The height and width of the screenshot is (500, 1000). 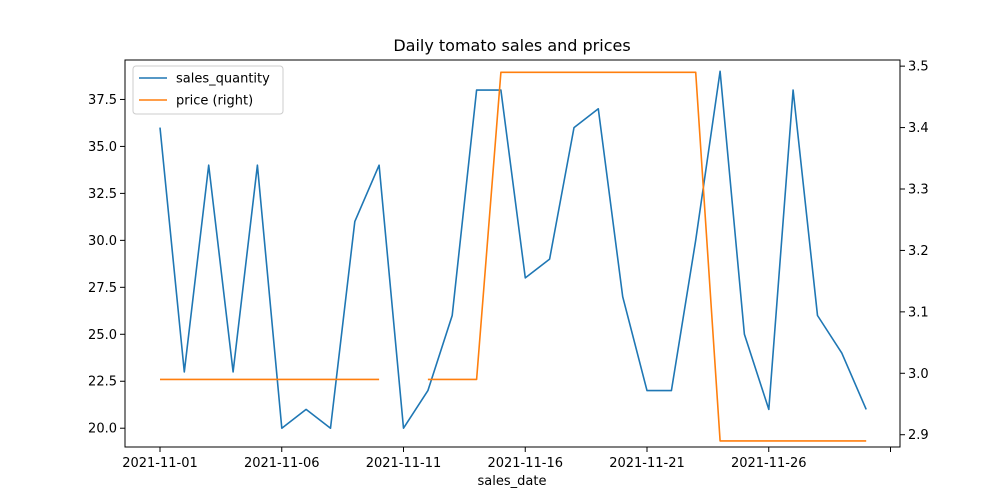 What do you see at coordinates (106, 265) in the screenshot?
I see `y-axis-left: 20.0 22.5 25.0 27.5 30.0 32.5 35.0 37.5` at bounding box center [106, 265].